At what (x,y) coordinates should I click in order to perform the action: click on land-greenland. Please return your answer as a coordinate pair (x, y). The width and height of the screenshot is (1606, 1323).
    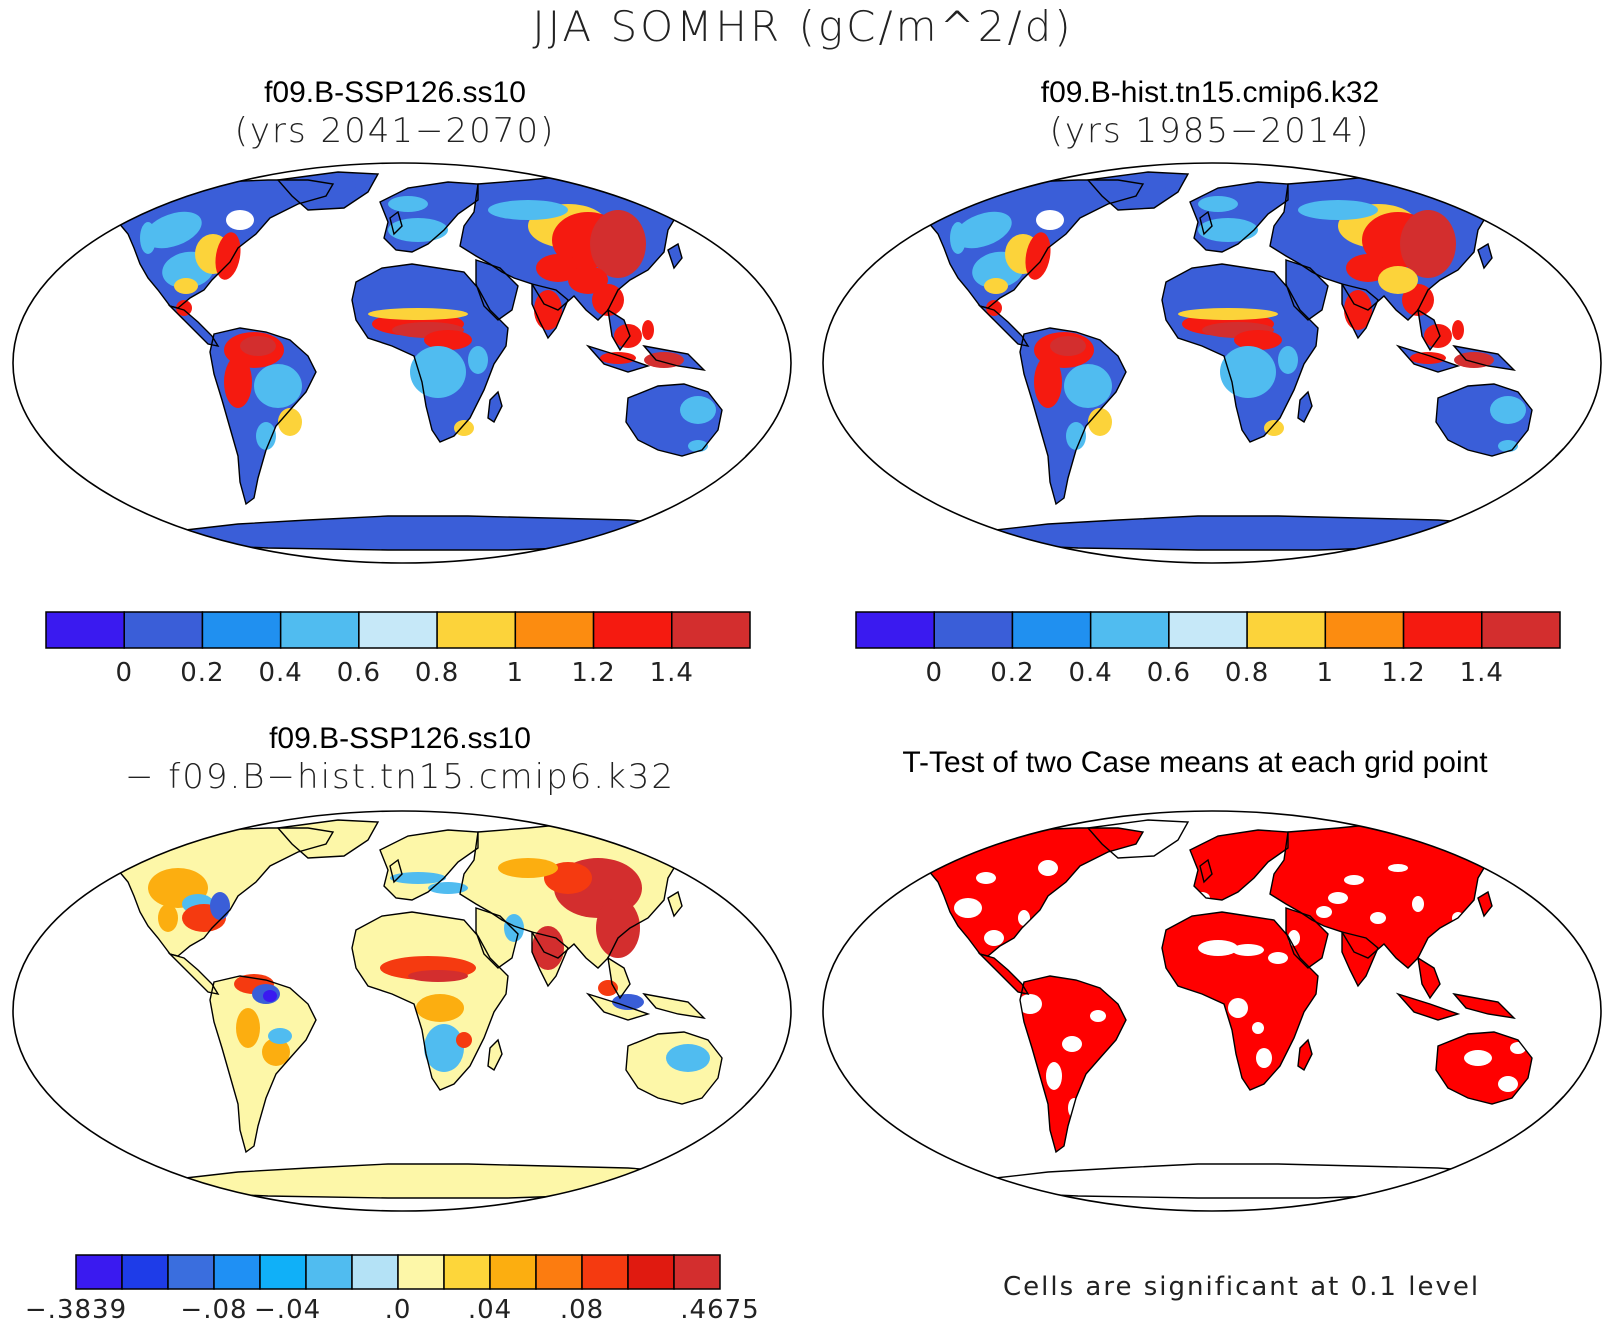
    Looking at the image, I should click on (328, 839).